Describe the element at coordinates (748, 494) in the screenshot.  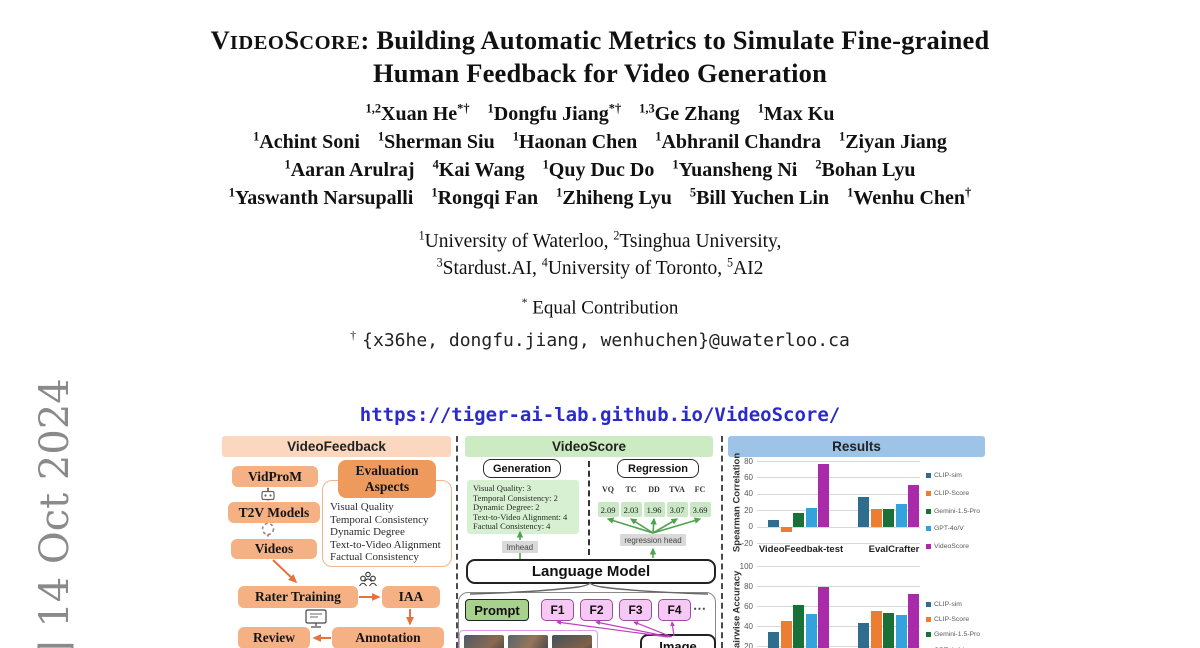
I see `chart-ytick-label: 40` at that location.